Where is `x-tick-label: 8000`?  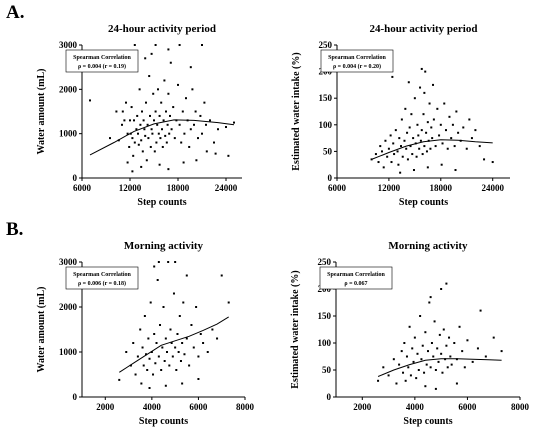 x-tick-label: 8000 is located at coordinates (245, 407).